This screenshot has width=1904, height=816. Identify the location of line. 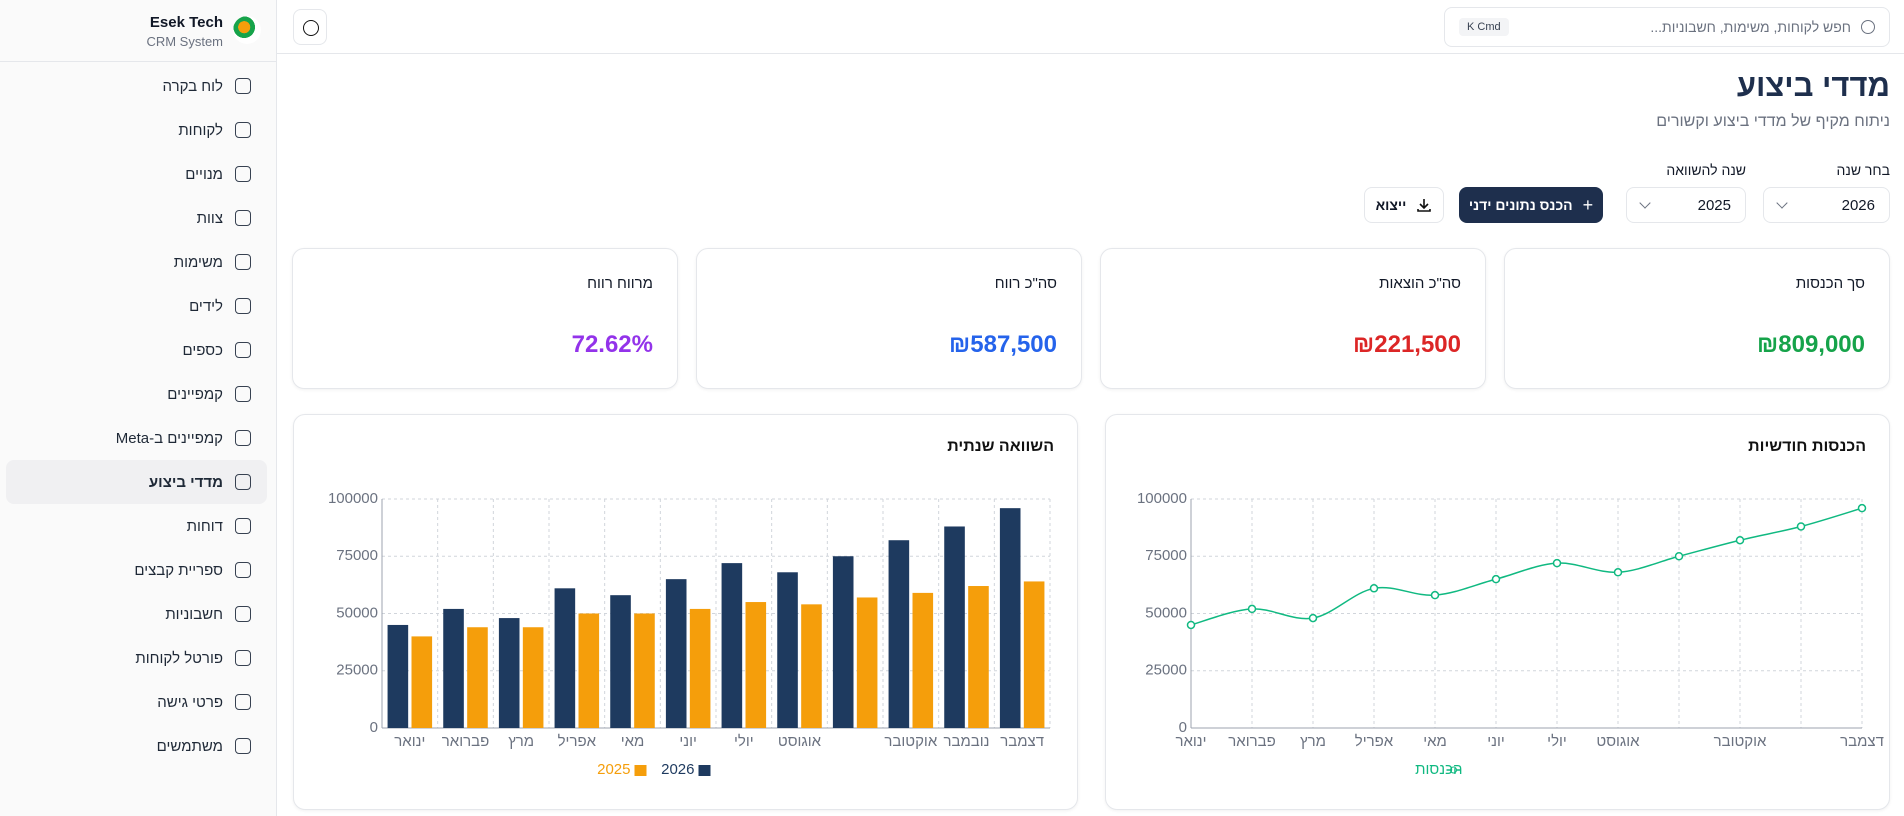
(1526, 566).